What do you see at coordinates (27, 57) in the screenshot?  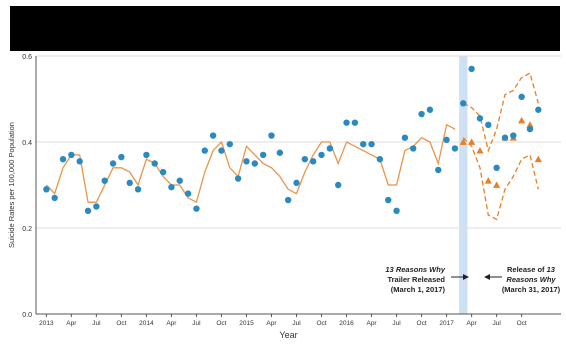 I see `y-tick-label: 0.6` at bounding box center [27, 57].